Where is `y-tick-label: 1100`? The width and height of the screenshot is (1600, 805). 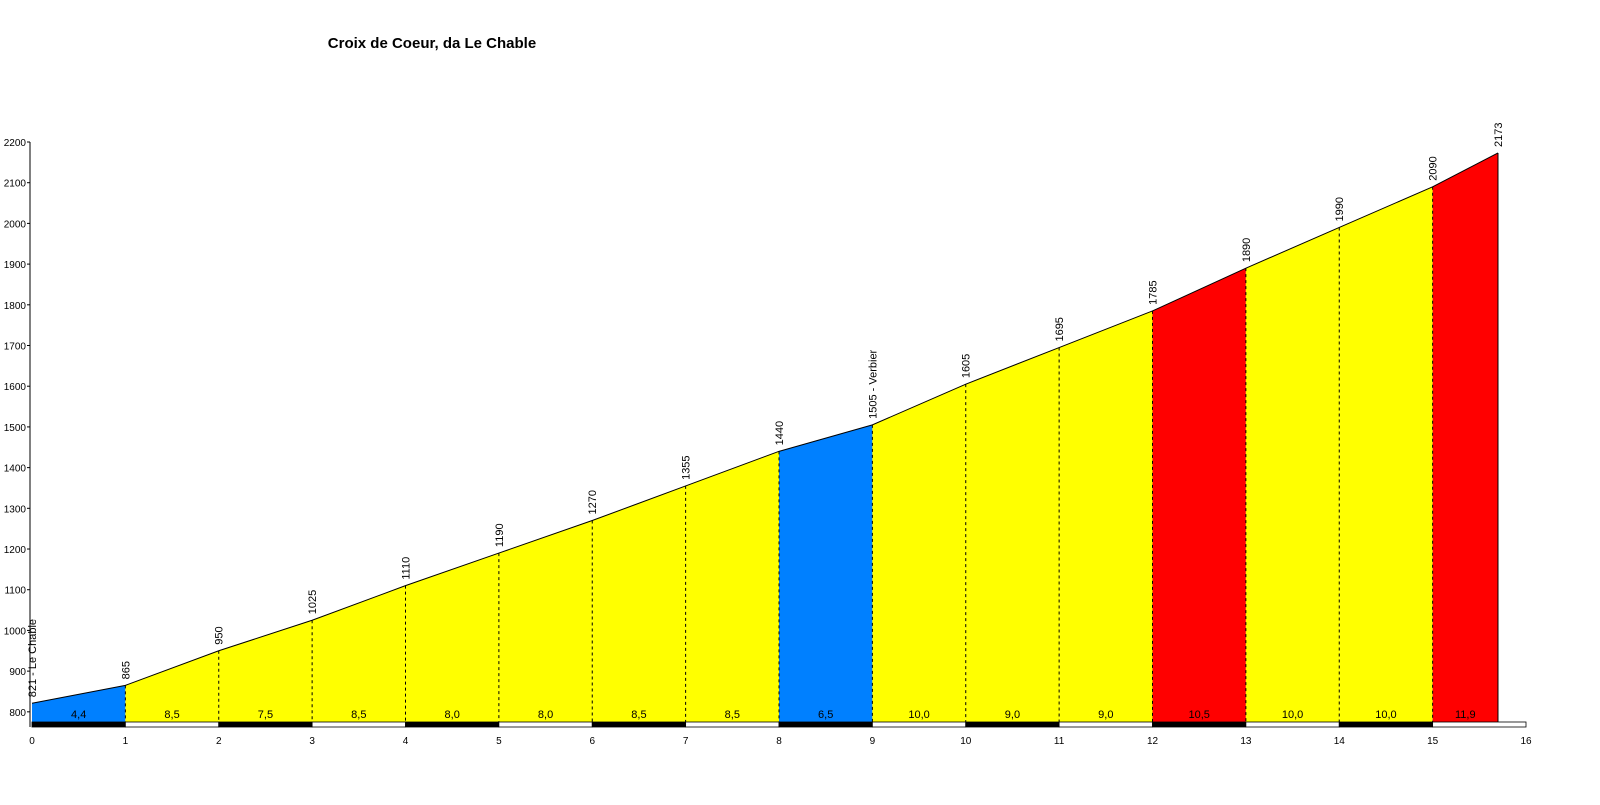 y-tick-label: 1100 is located at coordinates (15, 591).